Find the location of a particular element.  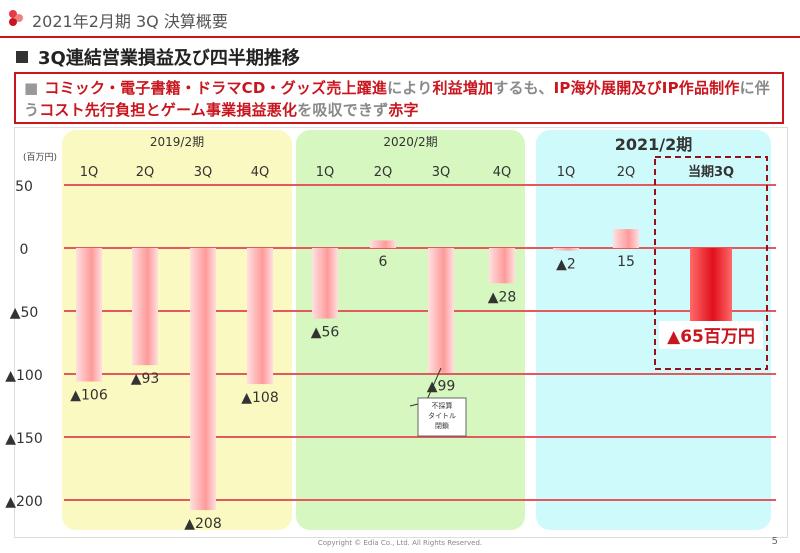

y-tick-label: 0 is located at coordinates (24, 250).